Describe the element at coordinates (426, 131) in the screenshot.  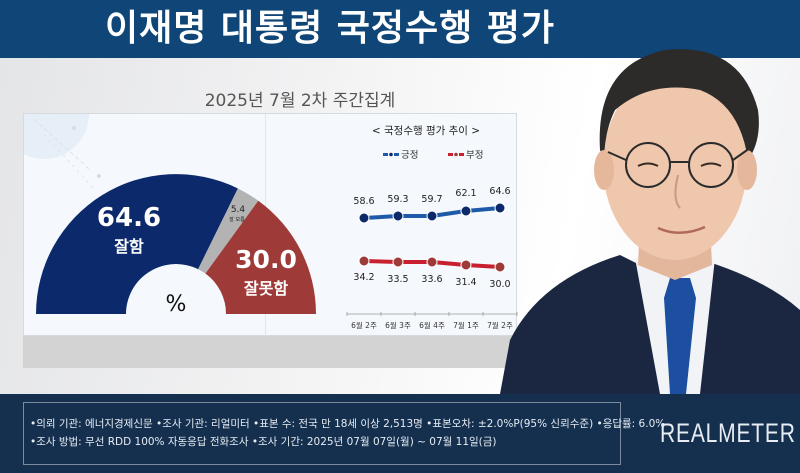
I see `trend-title: < 국정수행 평가 추이 >` at that location.